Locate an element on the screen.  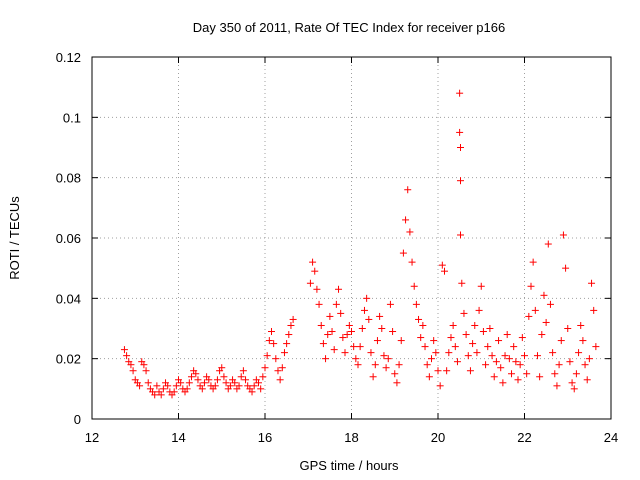
x-tick-label: 24 is located at coordinates (611, 437).